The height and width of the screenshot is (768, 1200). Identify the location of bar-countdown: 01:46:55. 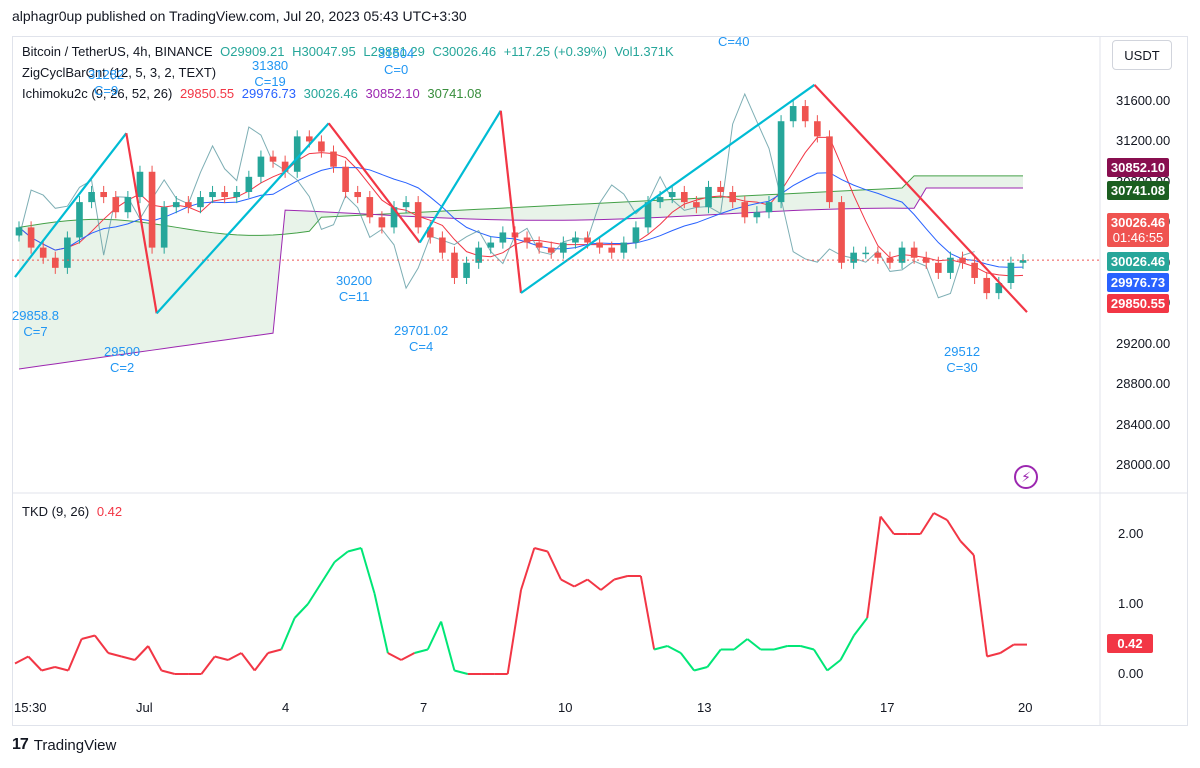
(1138, 237).